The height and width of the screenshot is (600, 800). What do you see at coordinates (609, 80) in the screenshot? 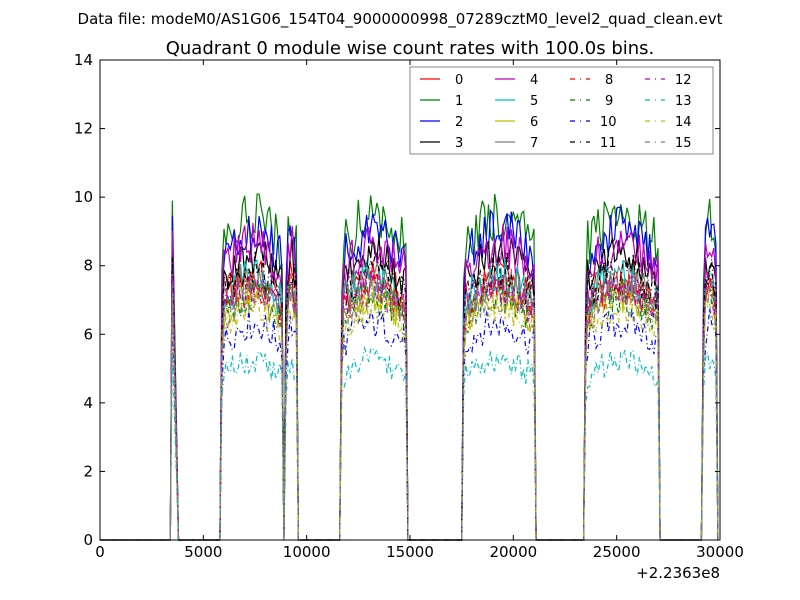
I see `legend-label-8: 8` at bounding box center [609, 80].